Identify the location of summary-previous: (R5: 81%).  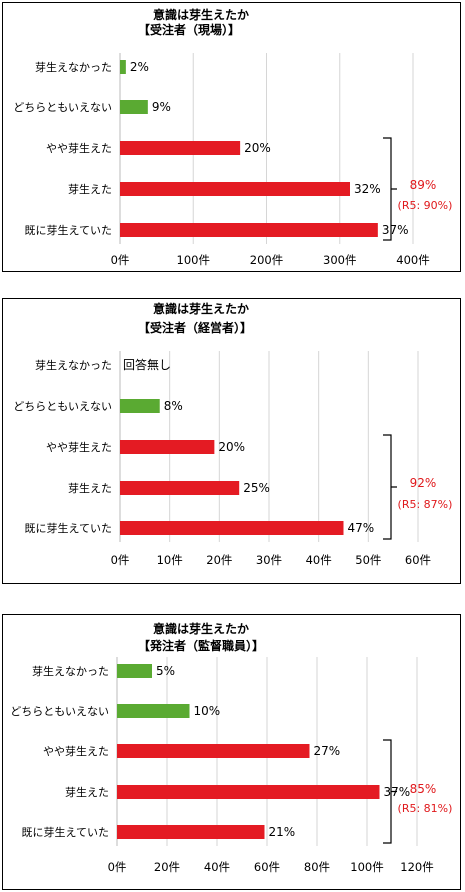
(425, 808).